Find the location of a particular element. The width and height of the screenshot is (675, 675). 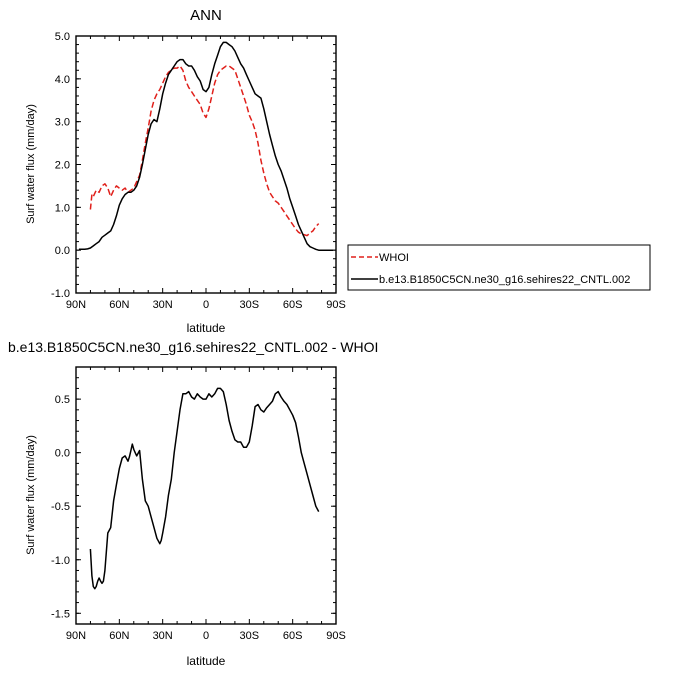

top-y-tick-label: 4.0 is located at coordinates (62, 80).